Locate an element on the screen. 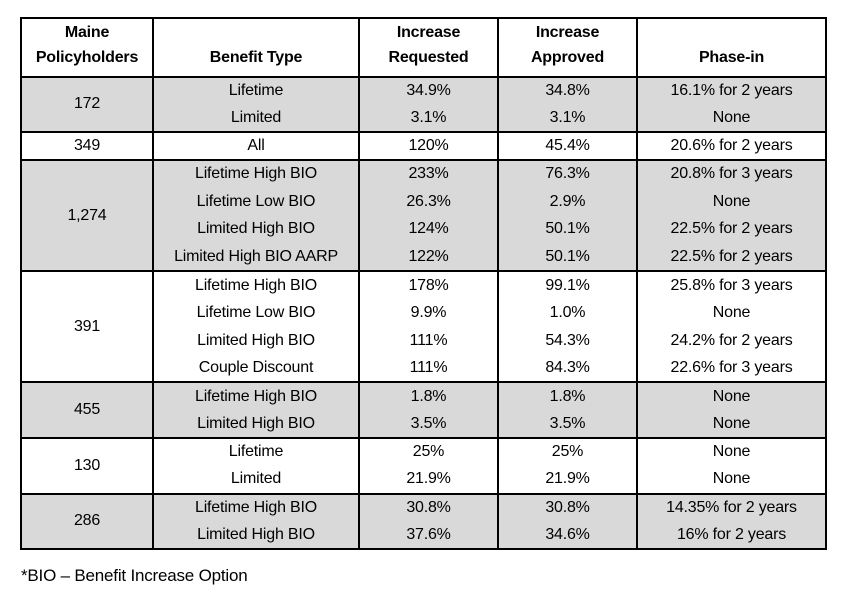 This screenshot has width=841, height=597. increase-requested-cell: 122% is located at coordinates (428, 257).